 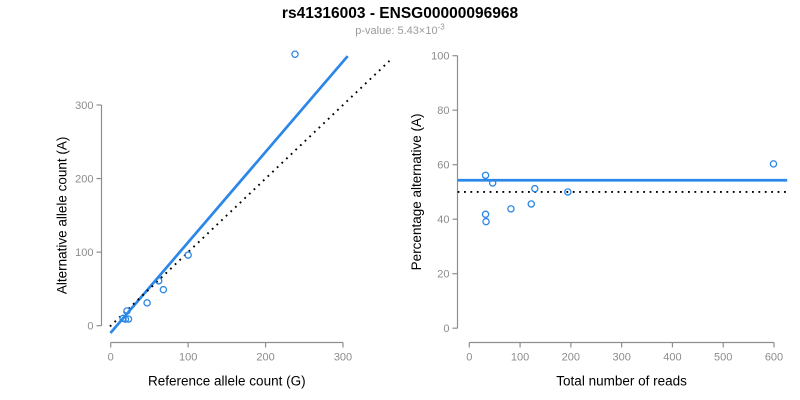 I want to click on pvalue-subtitle: p-value: 5.43×10-3, so click(x=400, y=29).